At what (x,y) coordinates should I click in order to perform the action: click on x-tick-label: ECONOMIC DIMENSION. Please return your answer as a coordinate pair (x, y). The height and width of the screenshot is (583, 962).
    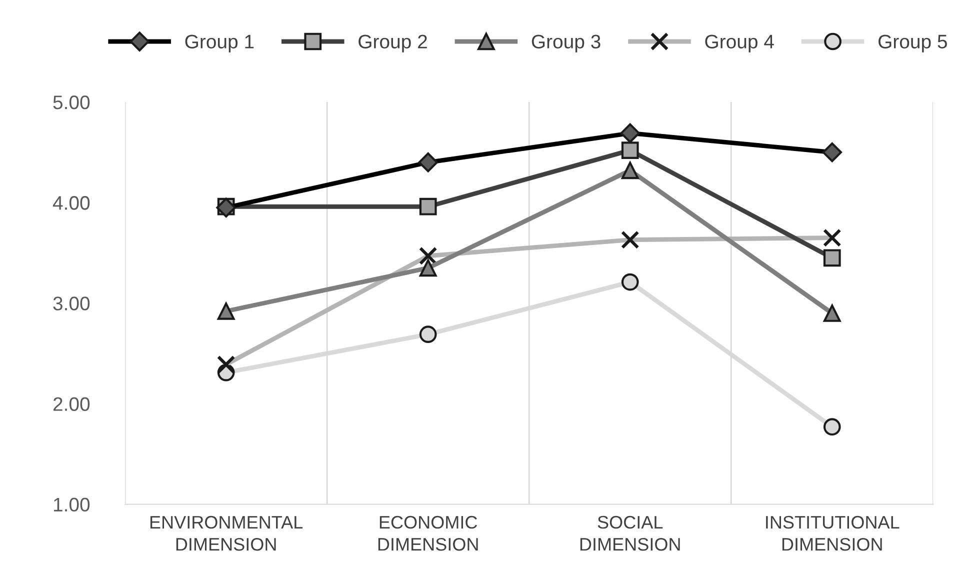
    Looking at the image, I should click on (428, 533).